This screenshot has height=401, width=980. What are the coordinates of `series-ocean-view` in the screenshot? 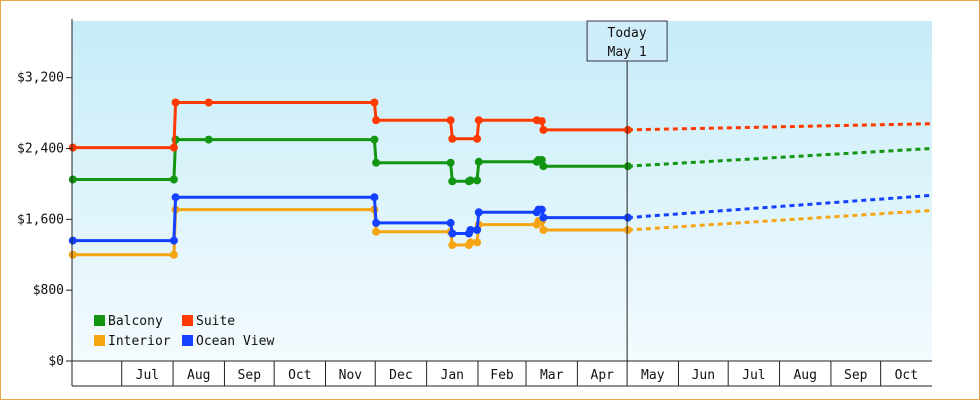 It's located at (500, 219).